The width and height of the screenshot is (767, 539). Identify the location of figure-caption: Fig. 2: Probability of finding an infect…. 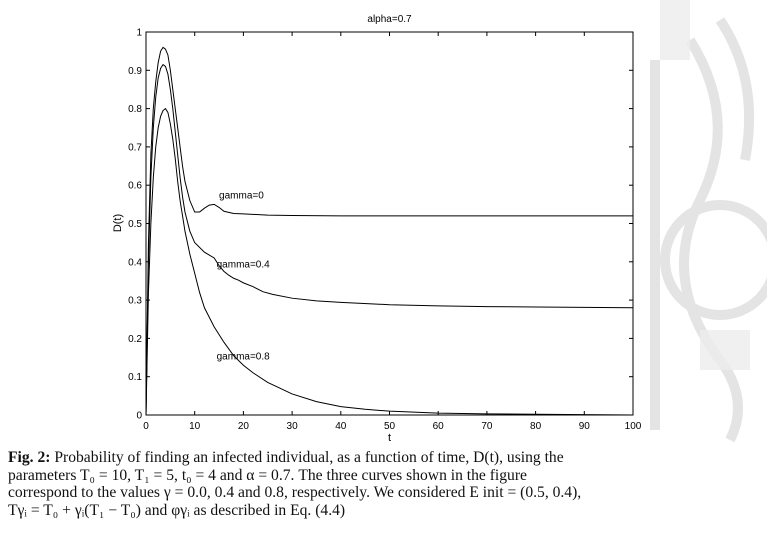
(385, 484).